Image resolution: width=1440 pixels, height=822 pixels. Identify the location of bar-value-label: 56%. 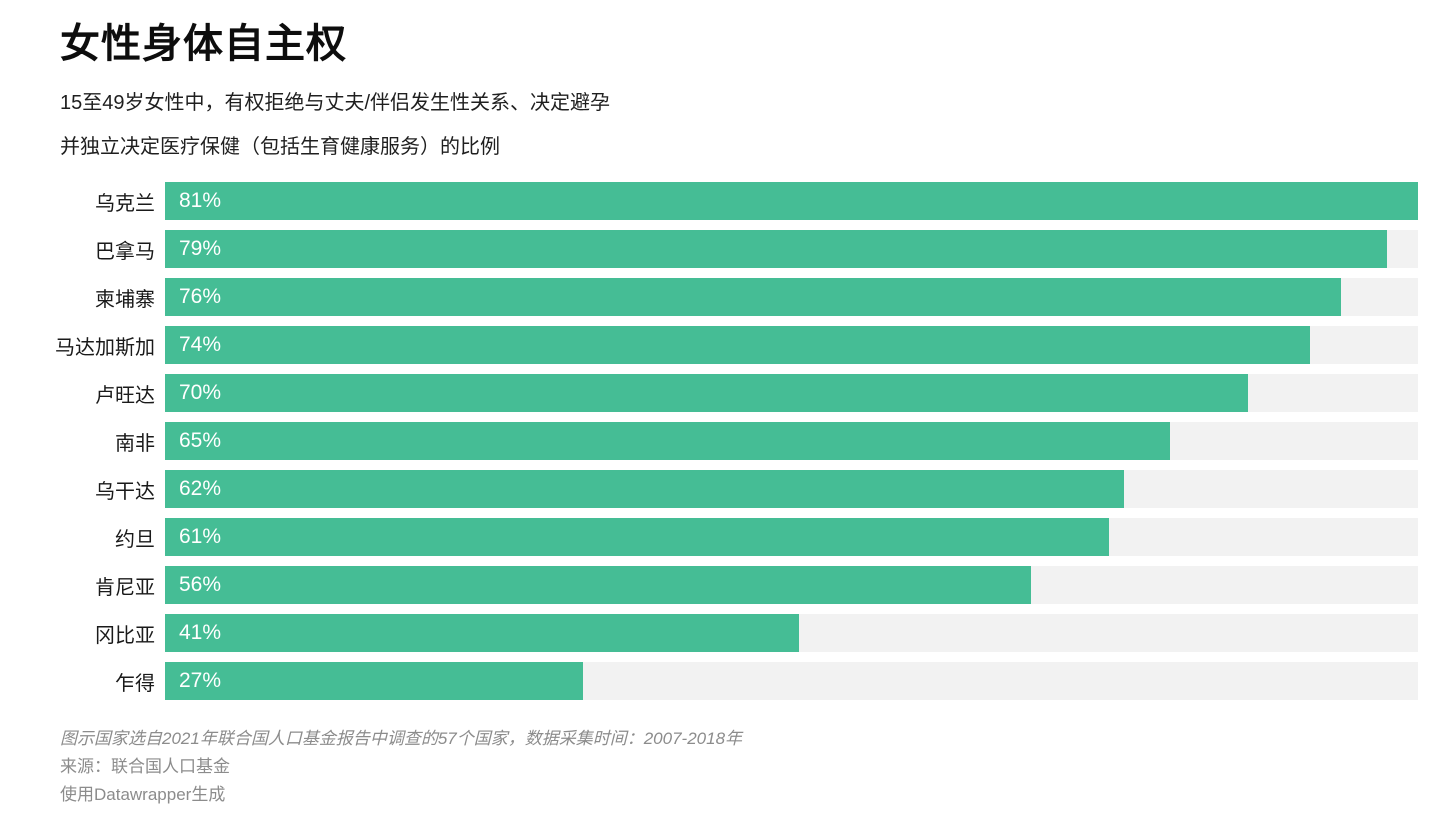
(200, 584).